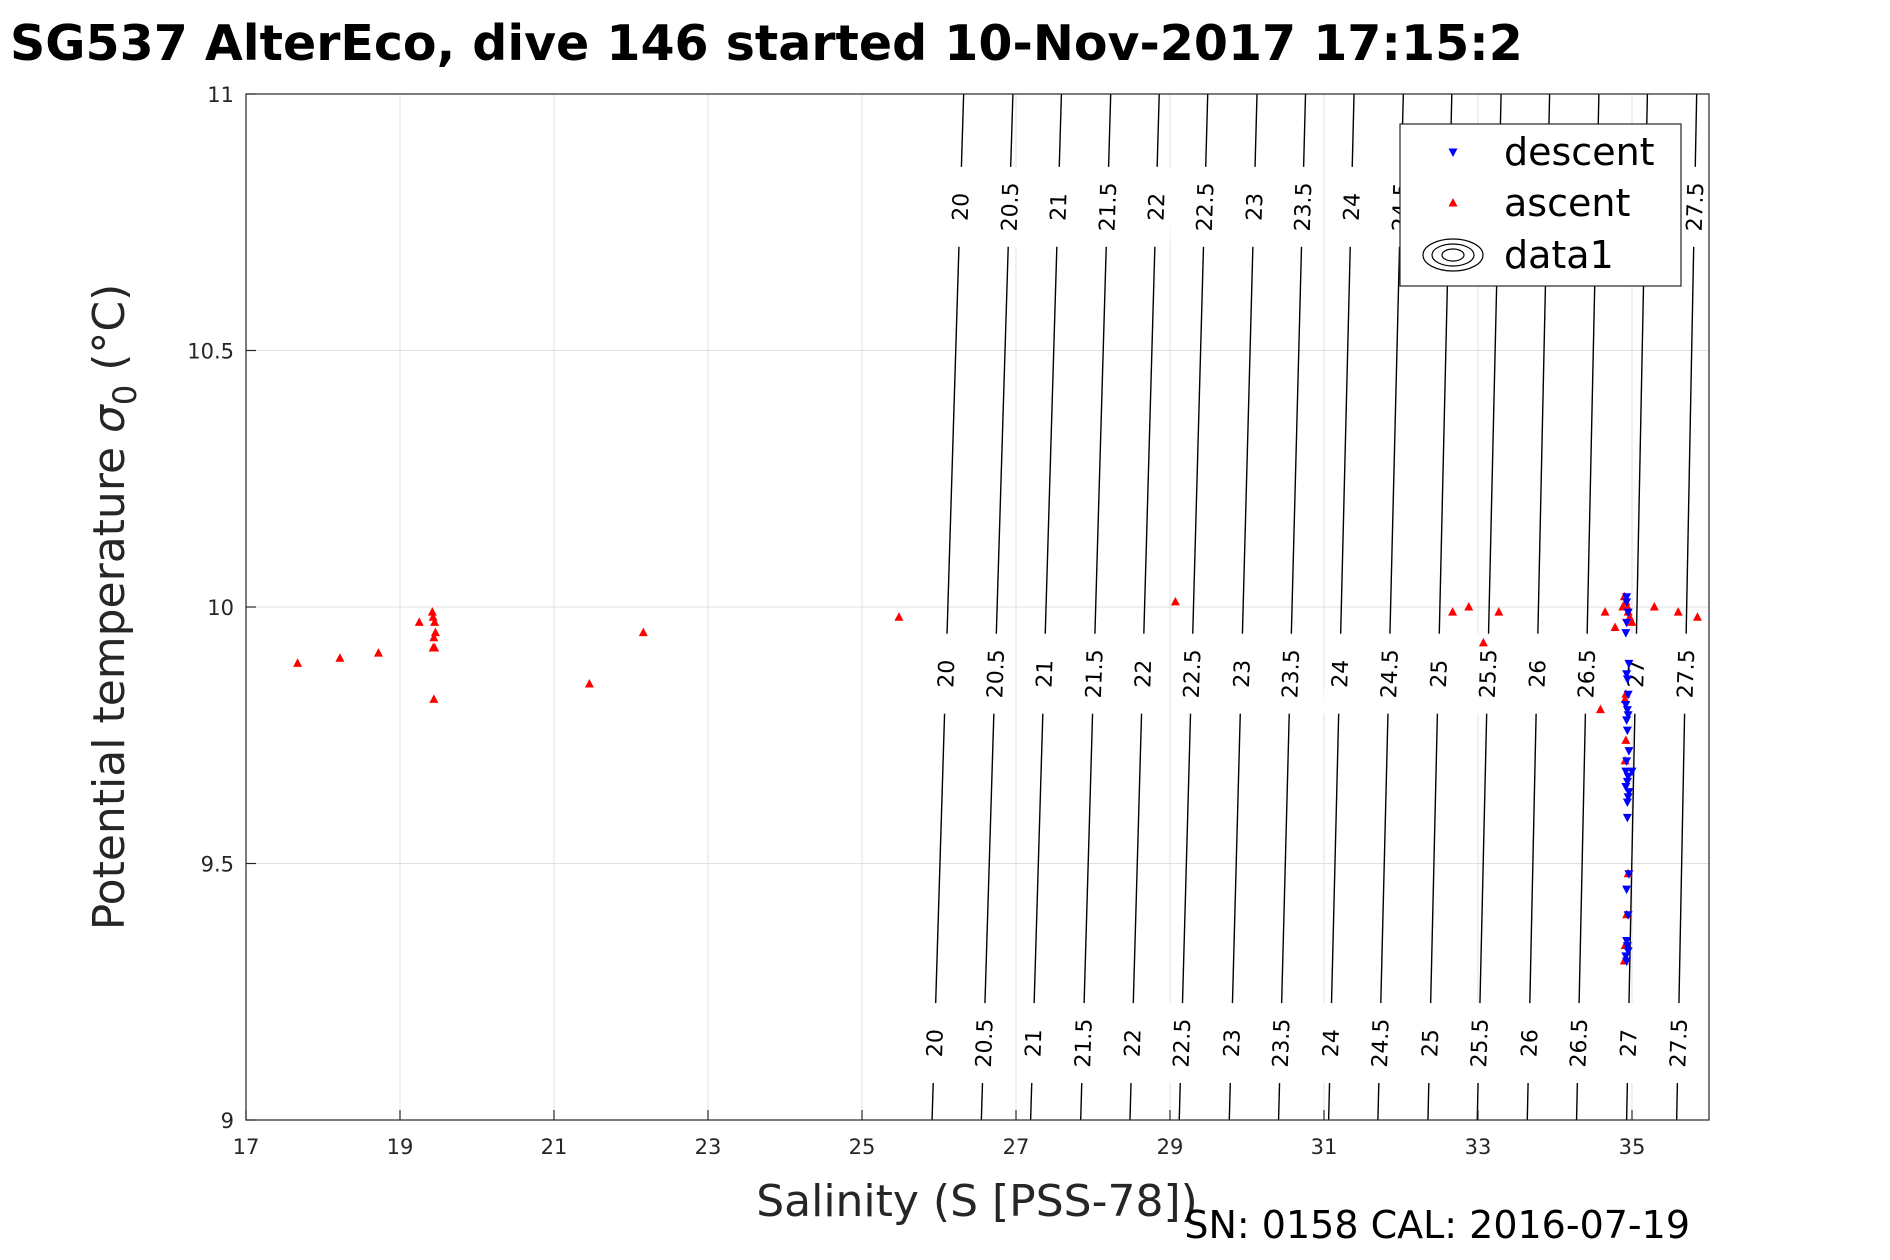 This screenshot has width=1890, height=1260. What do you see at coordinates (936, 1043) in the screenshot?
I see `contour-label-text: 20` at bounding box center [936, 1043].